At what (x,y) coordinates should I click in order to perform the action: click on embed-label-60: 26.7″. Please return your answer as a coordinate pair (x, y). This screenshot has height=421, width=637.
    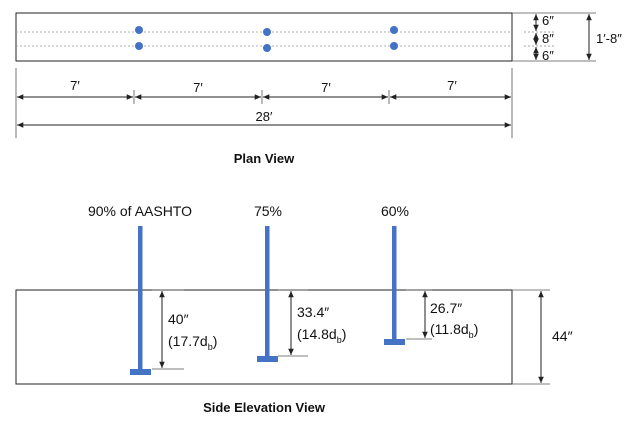
    Looking at the image, I should click on (446, 308).